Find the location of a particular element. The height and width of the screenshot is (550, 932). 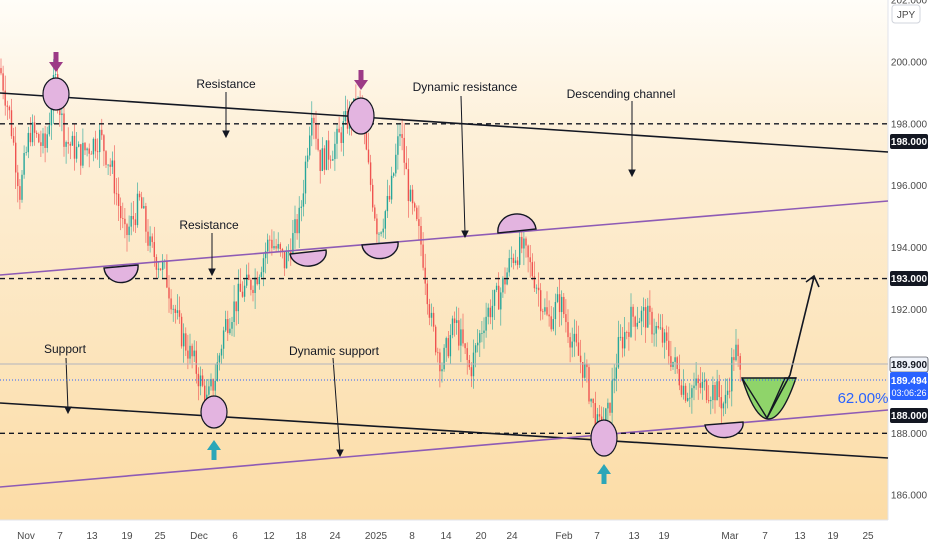

currency-badge is located at coordinates (906, 14).